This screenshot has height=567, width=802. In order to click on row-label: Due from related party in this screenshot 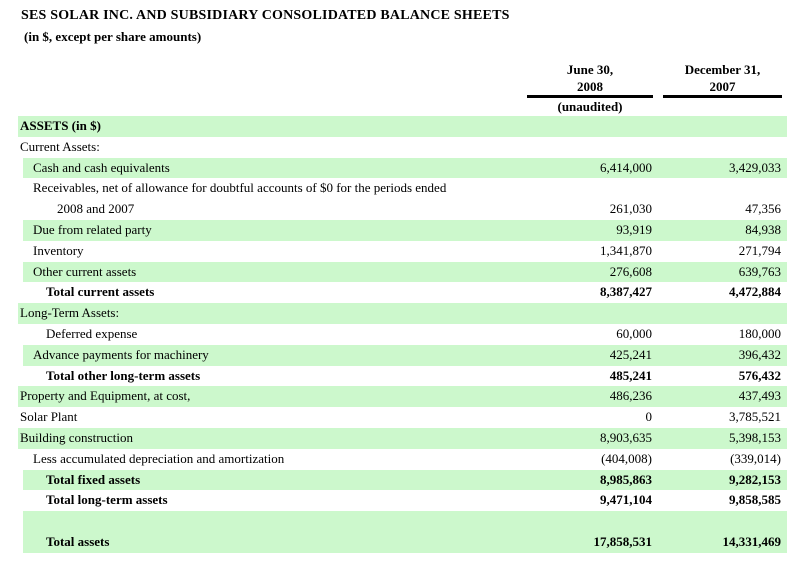, I will do `click(92, 229)`.